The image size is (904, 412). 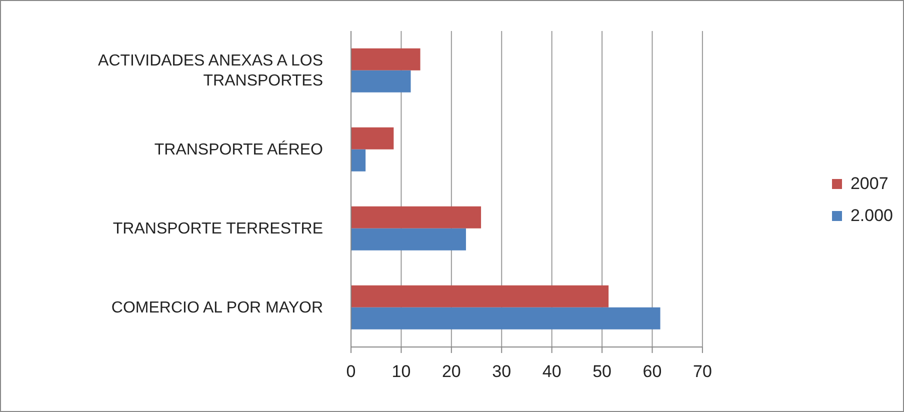 I want to click on x-tick-label: 30, so click(x=502, y=372).